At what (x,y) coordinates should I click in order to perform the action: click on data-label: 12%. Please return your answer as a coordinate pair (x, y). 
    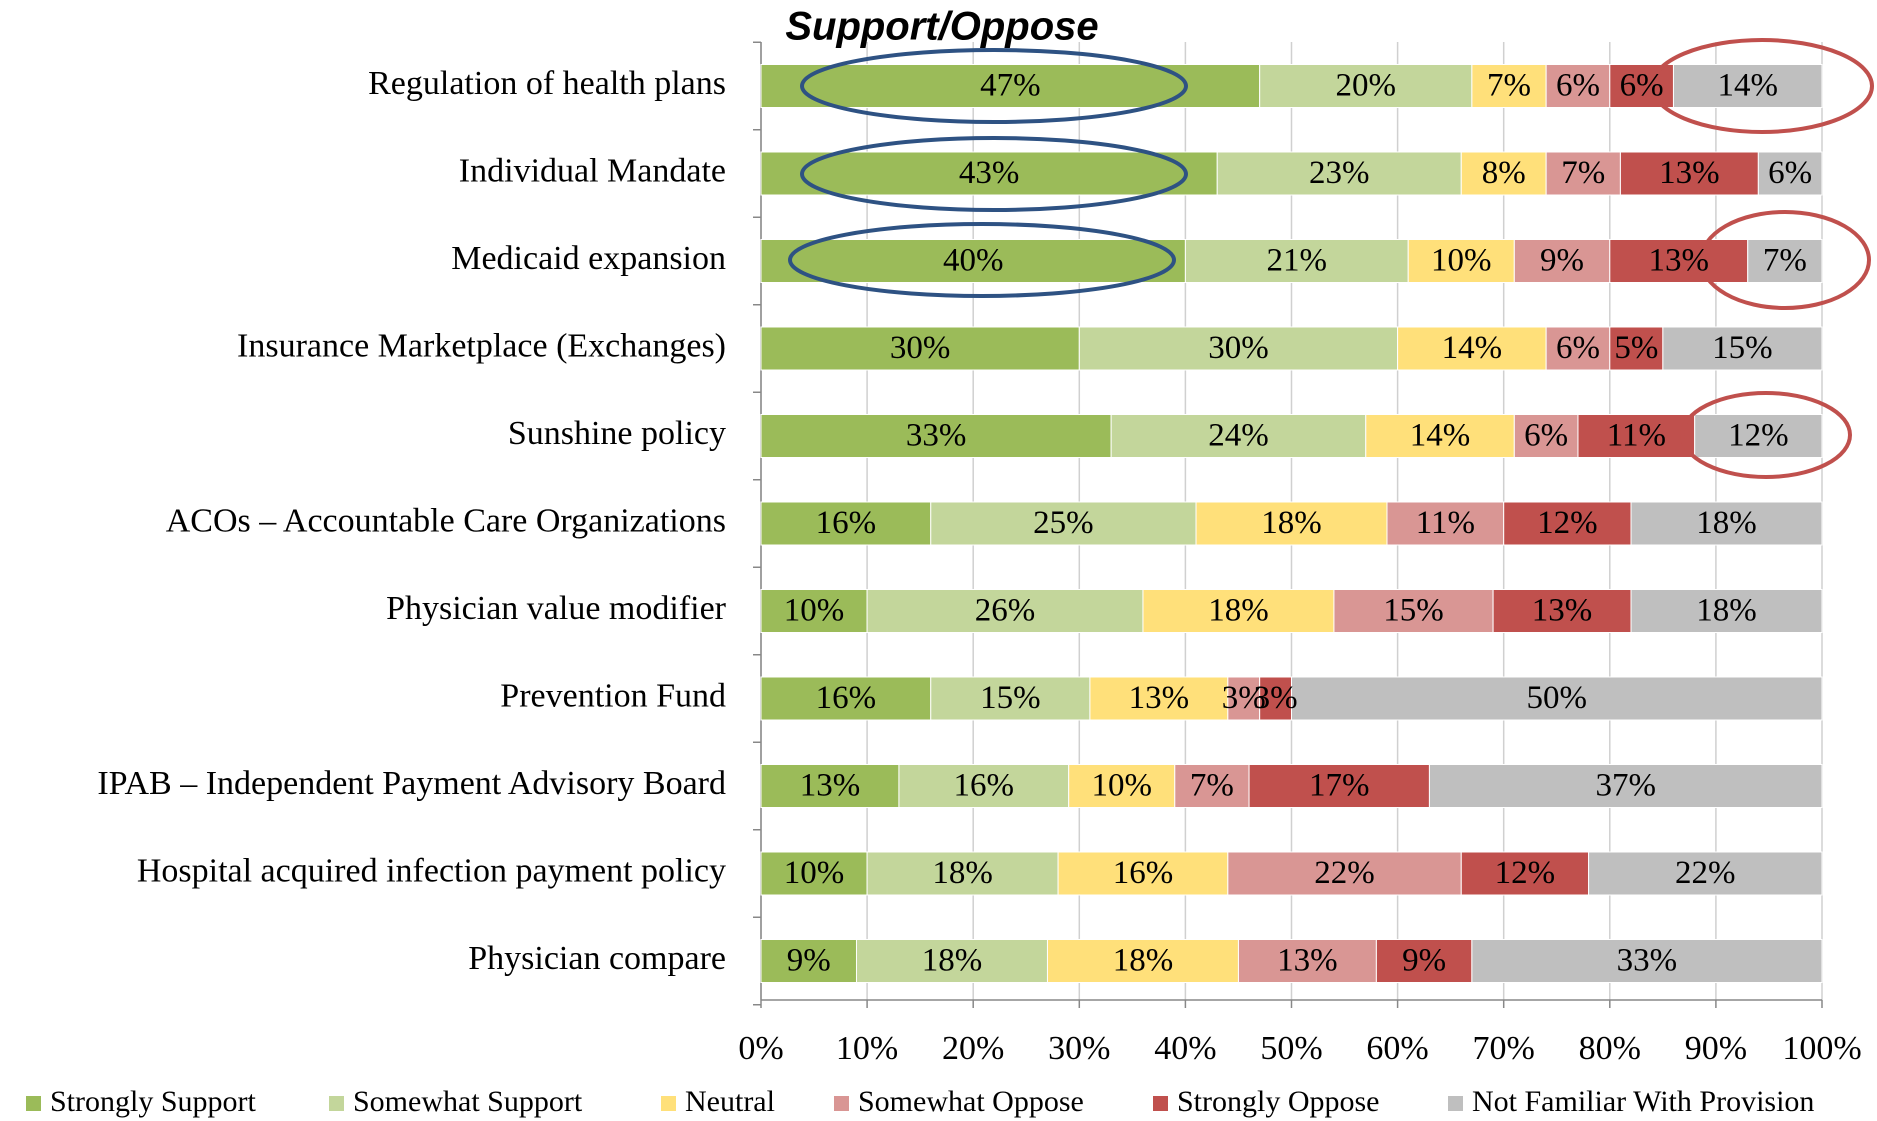
    Looking at the image, I should click on (1525, 873).